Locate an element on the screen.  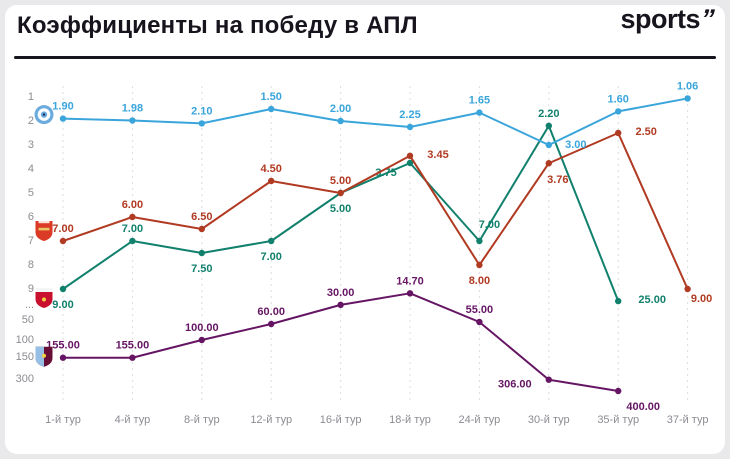
point-value-label: 60.00 is located at coordinates (271, 312).